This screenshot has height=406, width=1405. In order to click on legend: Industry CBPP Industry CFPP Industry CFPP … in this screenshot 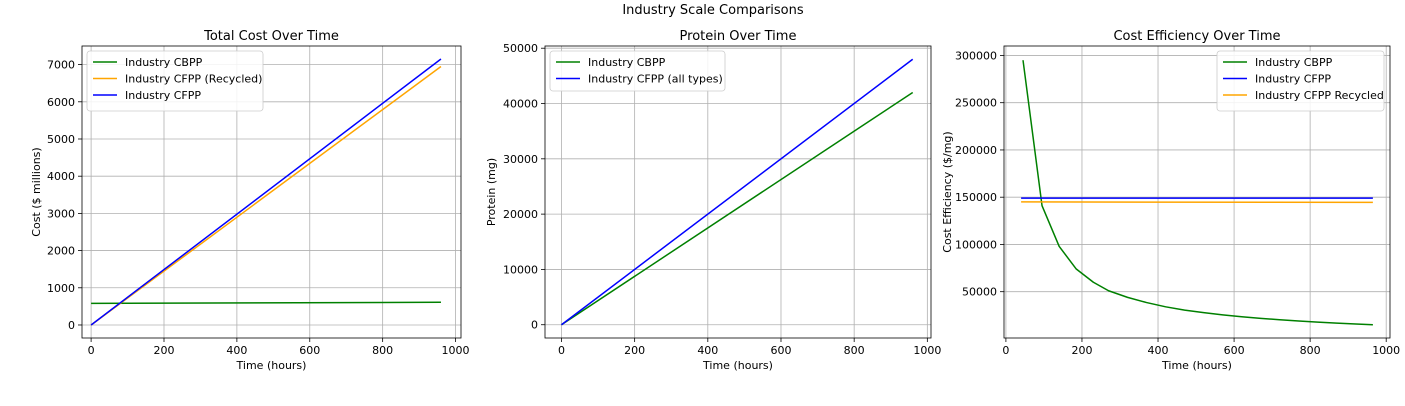, I will do `click(1300, 81)`.